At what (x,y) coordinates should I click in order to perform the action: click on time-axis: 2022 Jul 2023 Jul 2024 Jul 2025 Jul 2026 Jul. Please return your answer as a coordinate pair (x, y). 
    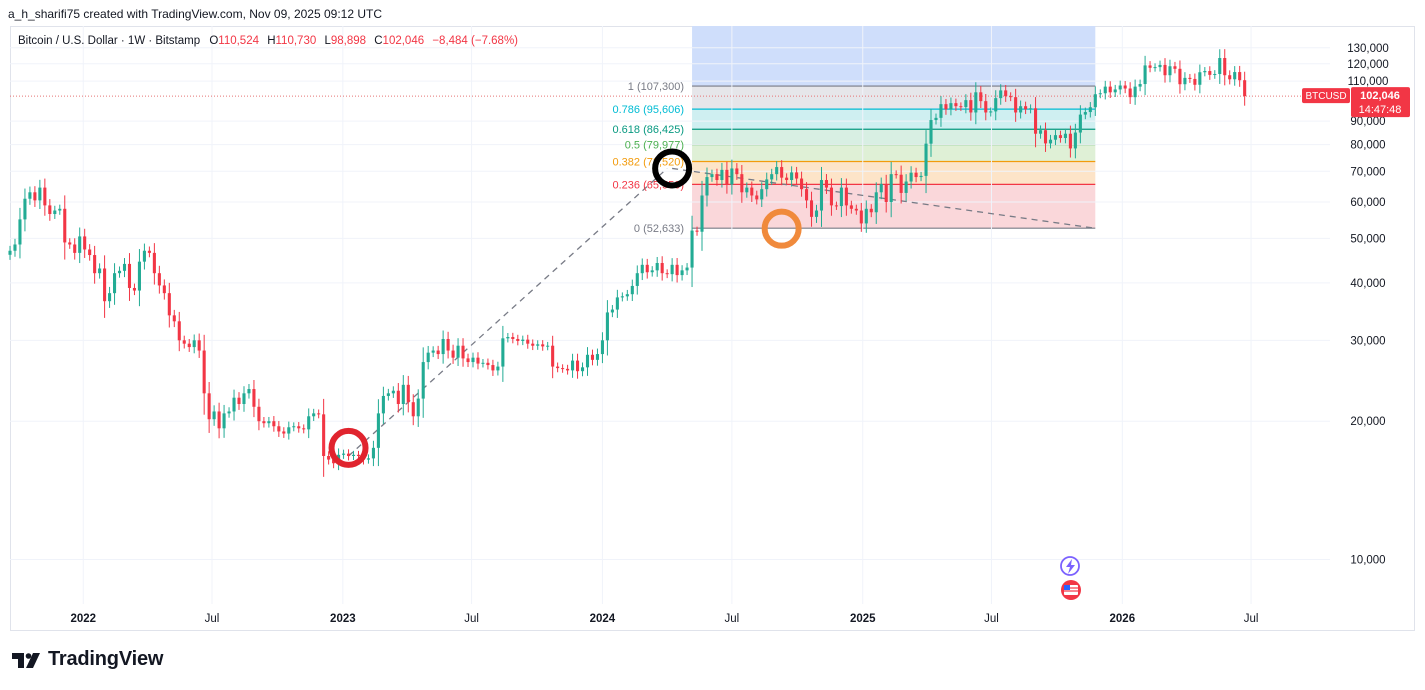
    Looking at the image, I should click on (664, 619).